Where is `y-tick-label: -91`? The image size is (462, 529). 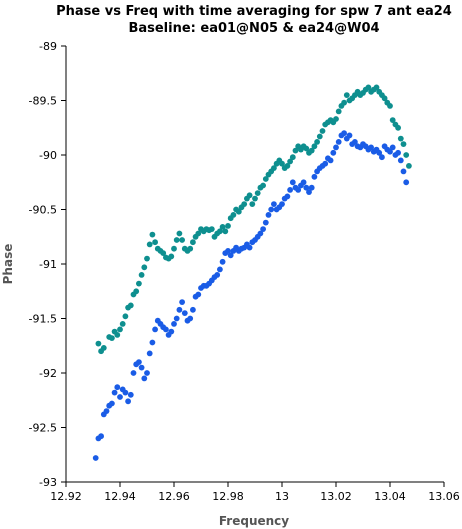 y-tick-label: -91 is located at coordinates (48, 264).